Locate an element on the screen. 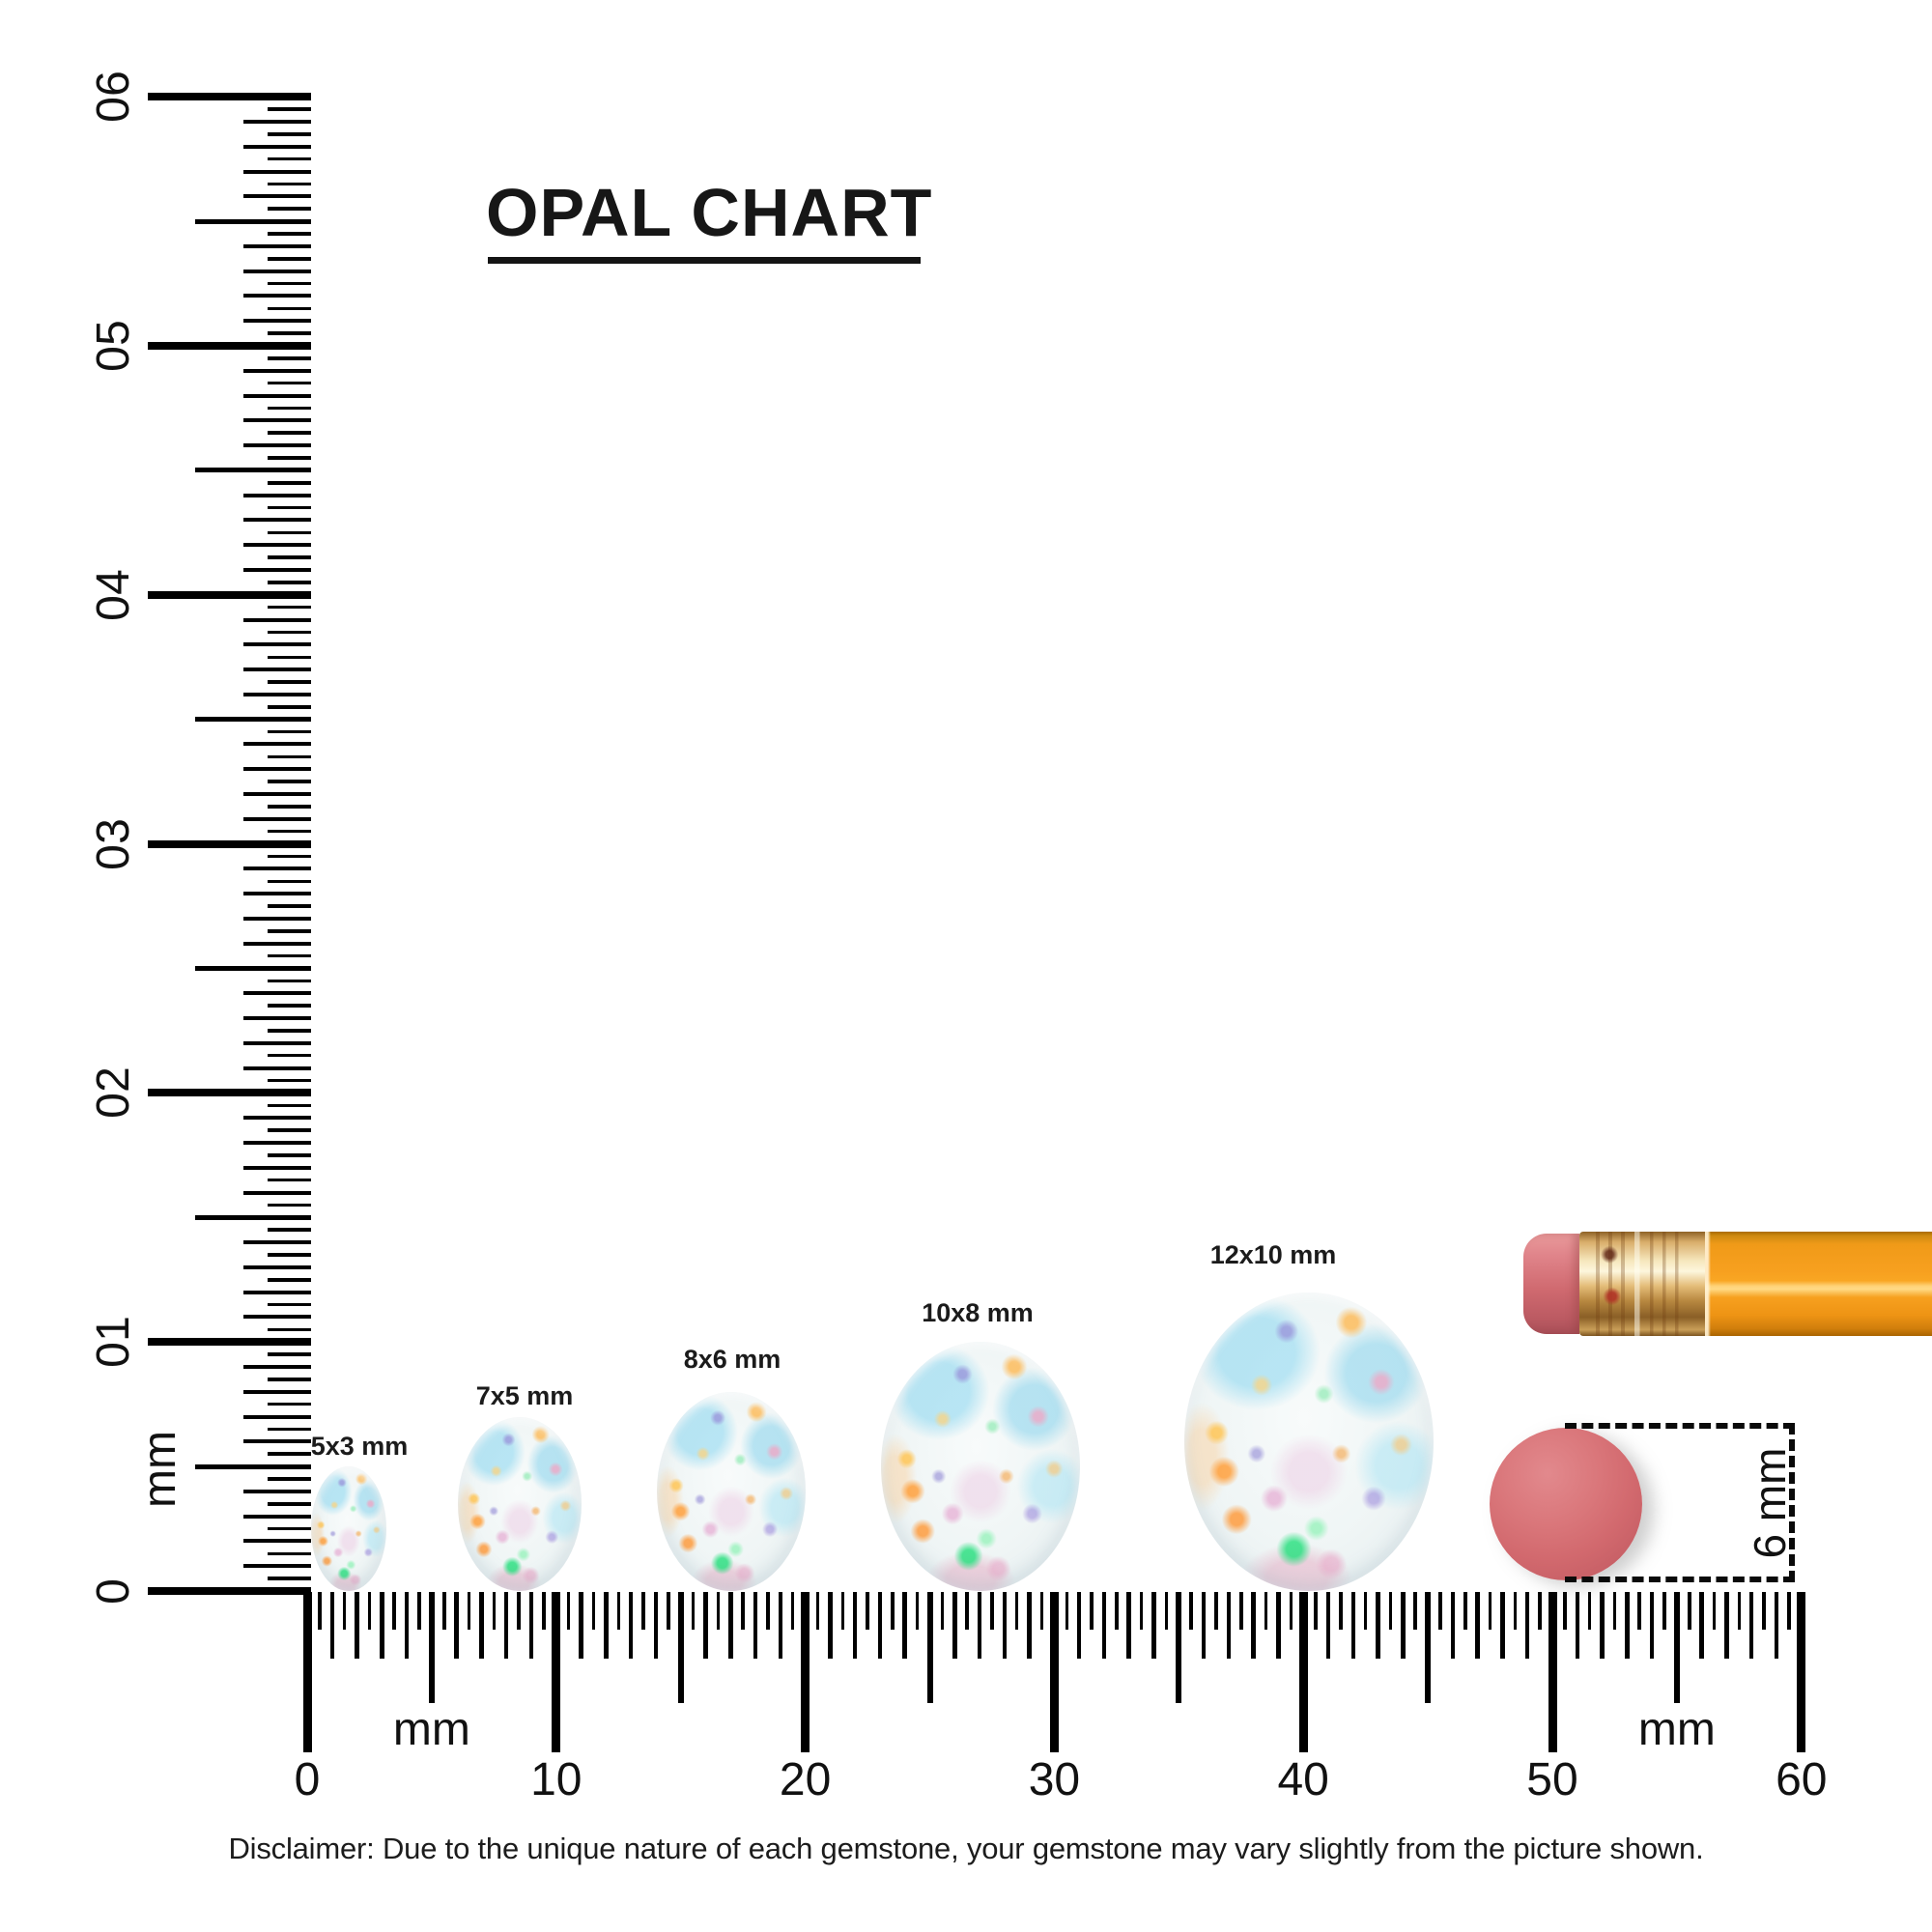  opal-8x6mm is located at coordinates (731, 1491).